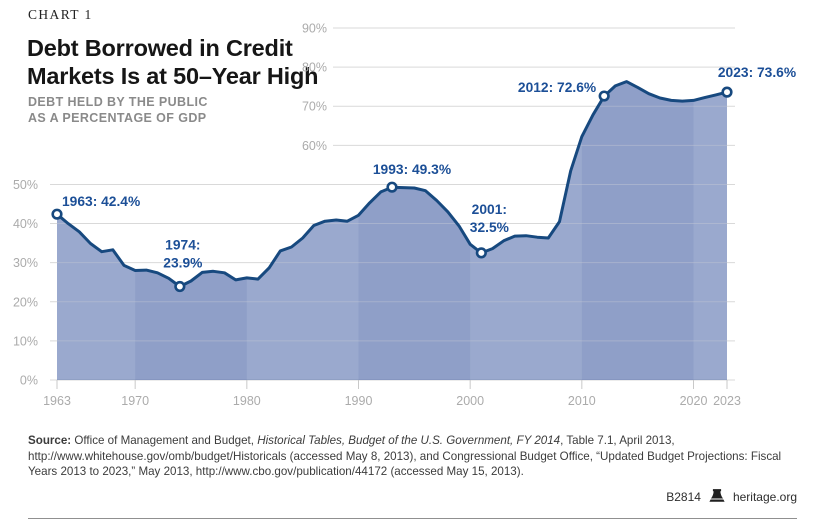 This screenshot has height=527, width=825. I want to click on y-tick-label-0: 0%, so click(29, 381).